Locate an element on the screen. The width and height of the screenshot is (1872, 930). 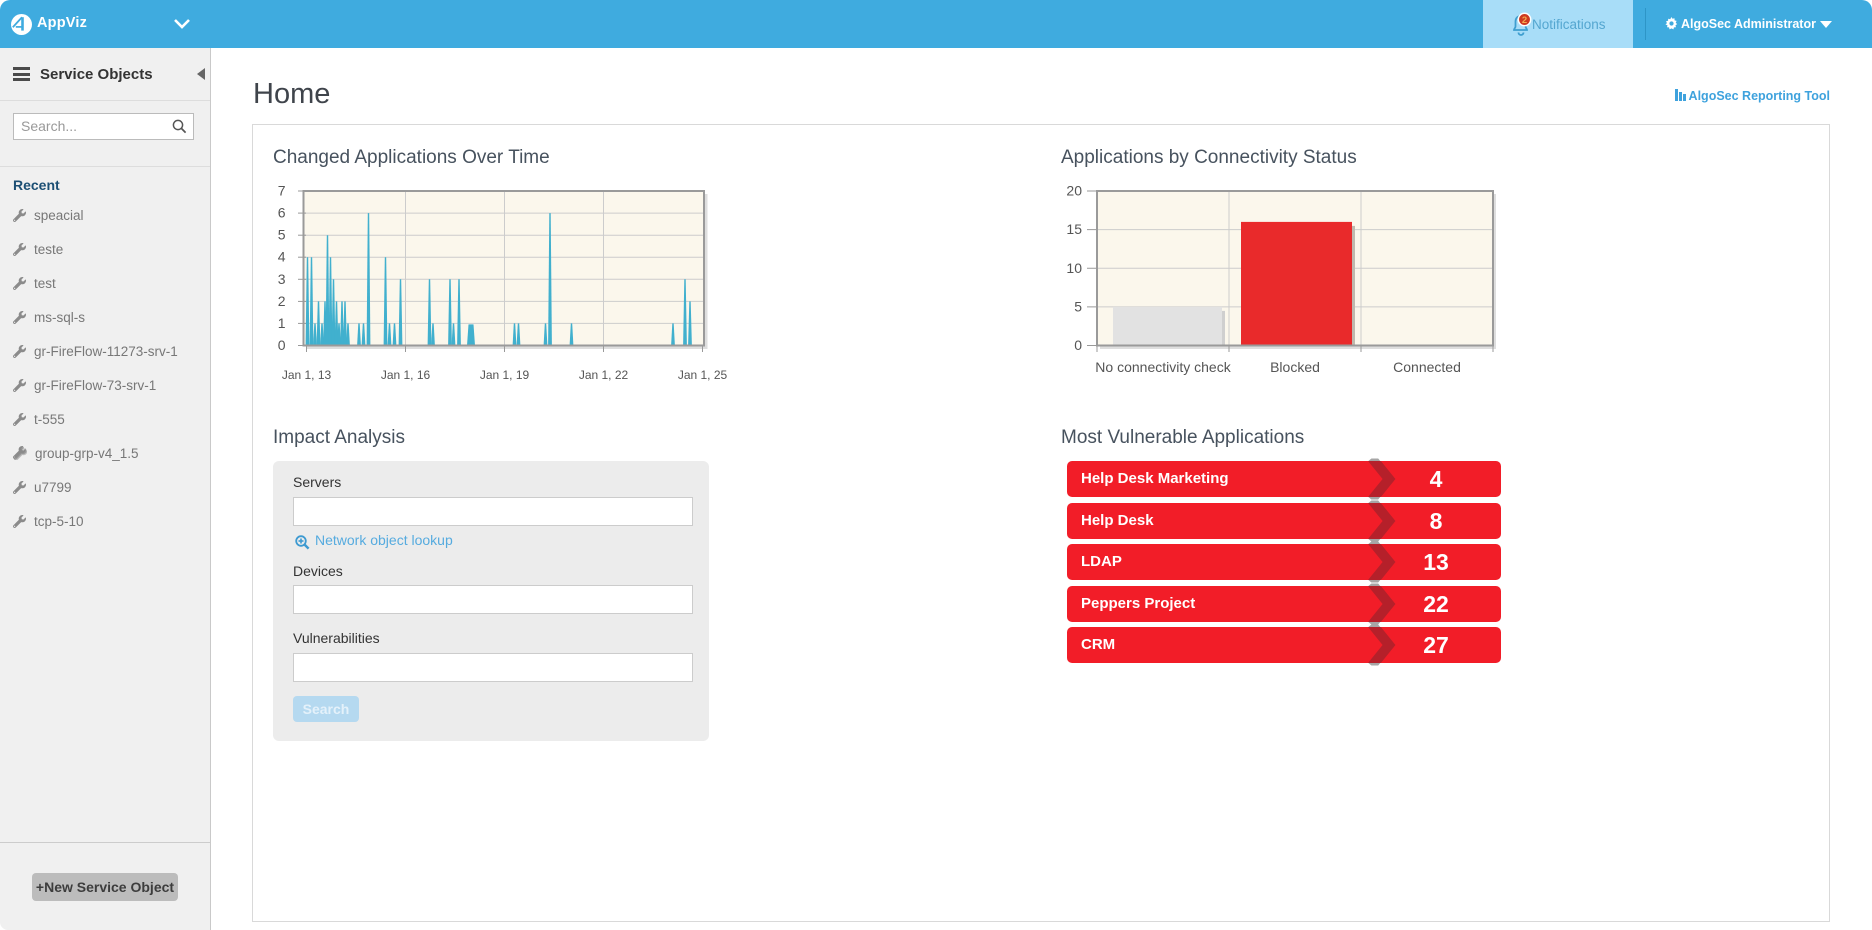
svg-text: Jan 1, 25 is located at coordinates (703, 375).